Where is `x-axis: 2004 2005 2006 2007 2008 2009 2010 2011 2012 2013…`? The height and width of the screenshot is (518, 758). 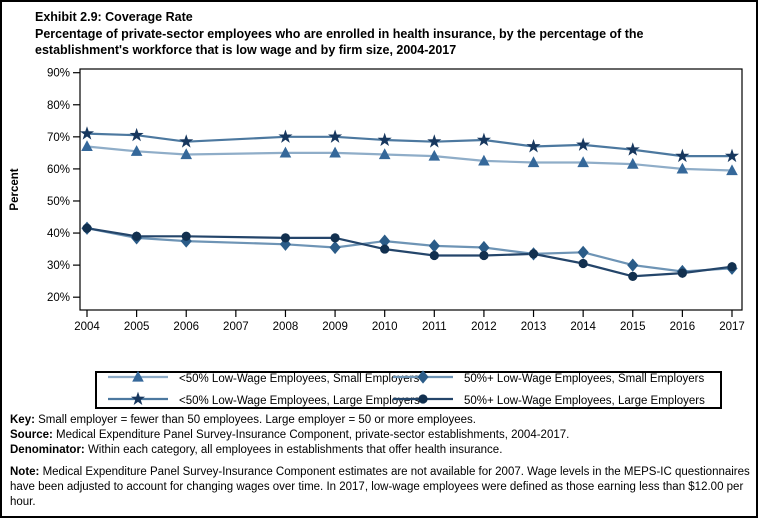
x-axis: 2004 2005 2006 2007 2008 2009 2010 2011 2012 2013… is located at coordinates (409, 321).